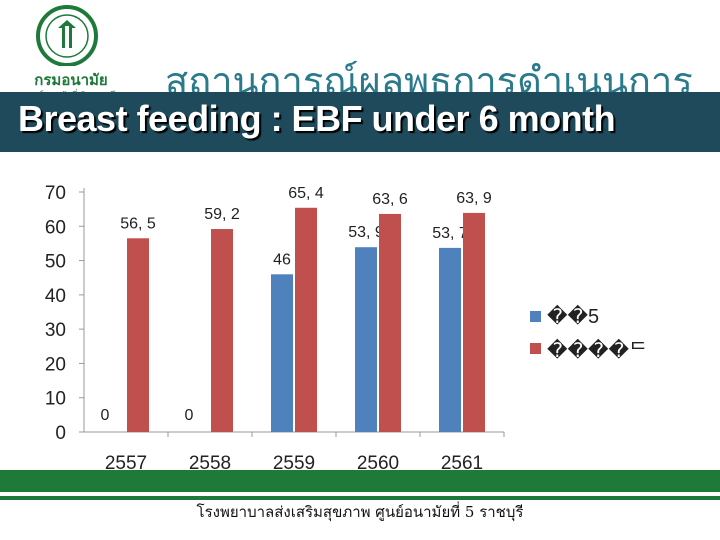 Image resolution: width=720 pixels, height=540 pixels. What do you see at coordinates (450, 233) in the screenshot?
I see `data-label-series-1: 53, 7` at bounding box center [450, 233].